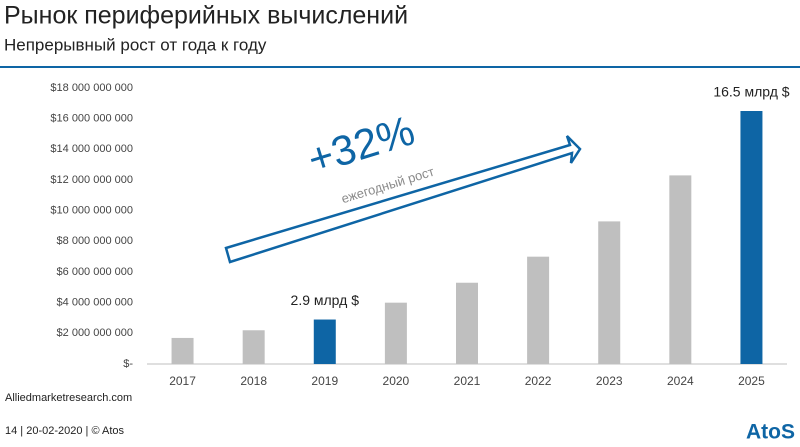 The width and height of the screenshot is (800, 447). What do you see at coordinates (751, 381) in the screenshot?
I see `x-tick-label: 2025` at bounding box center [751, 381].